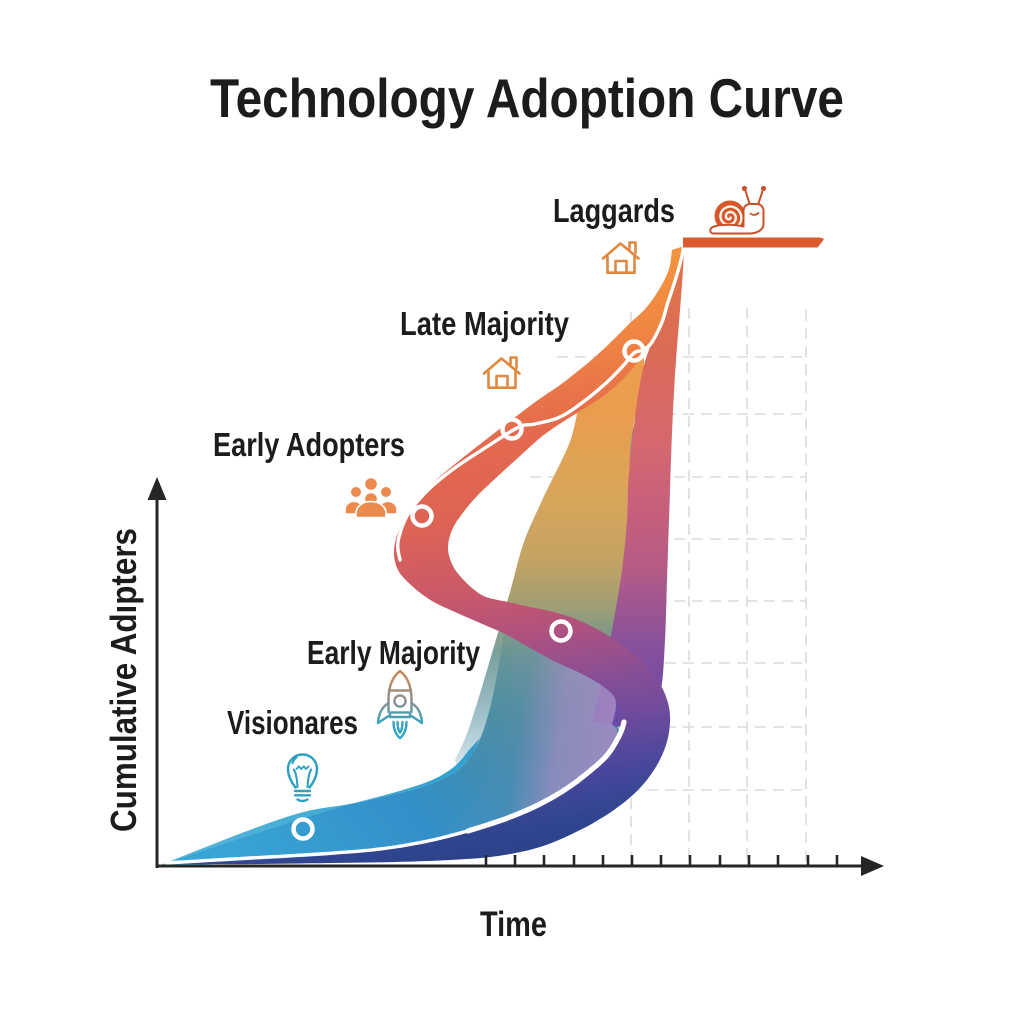 Image resolution: width=1024 pixels, height=1024 pixels. I want to click on svg-text: Technology Adoption Curve, so click(527, 98).